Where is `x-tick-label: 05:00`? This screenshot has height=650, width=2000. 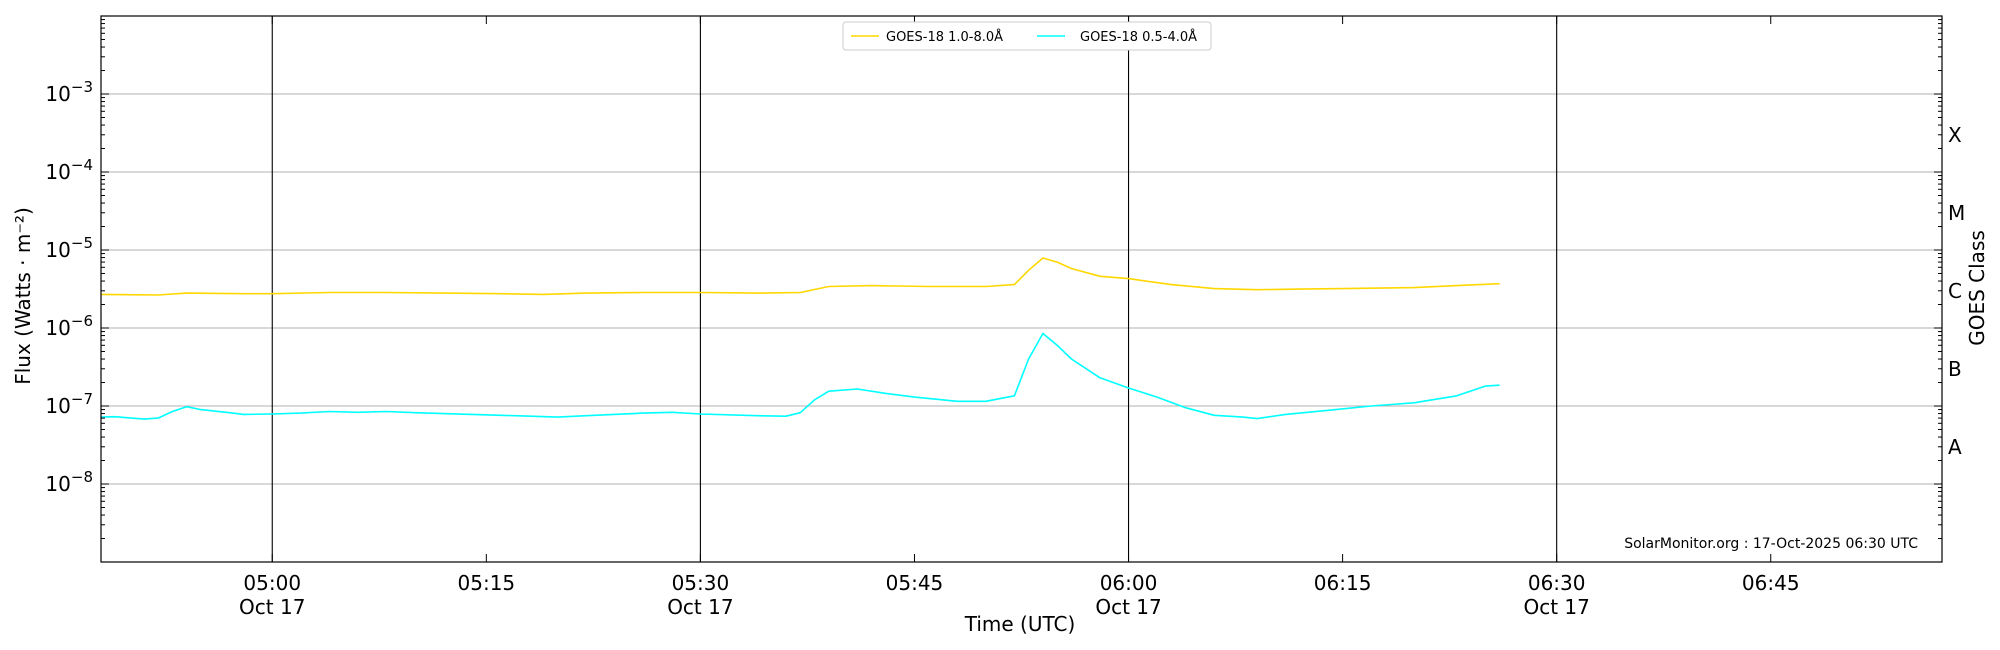
x-tick-label: 05:00 is located at coordinates (272, 583).